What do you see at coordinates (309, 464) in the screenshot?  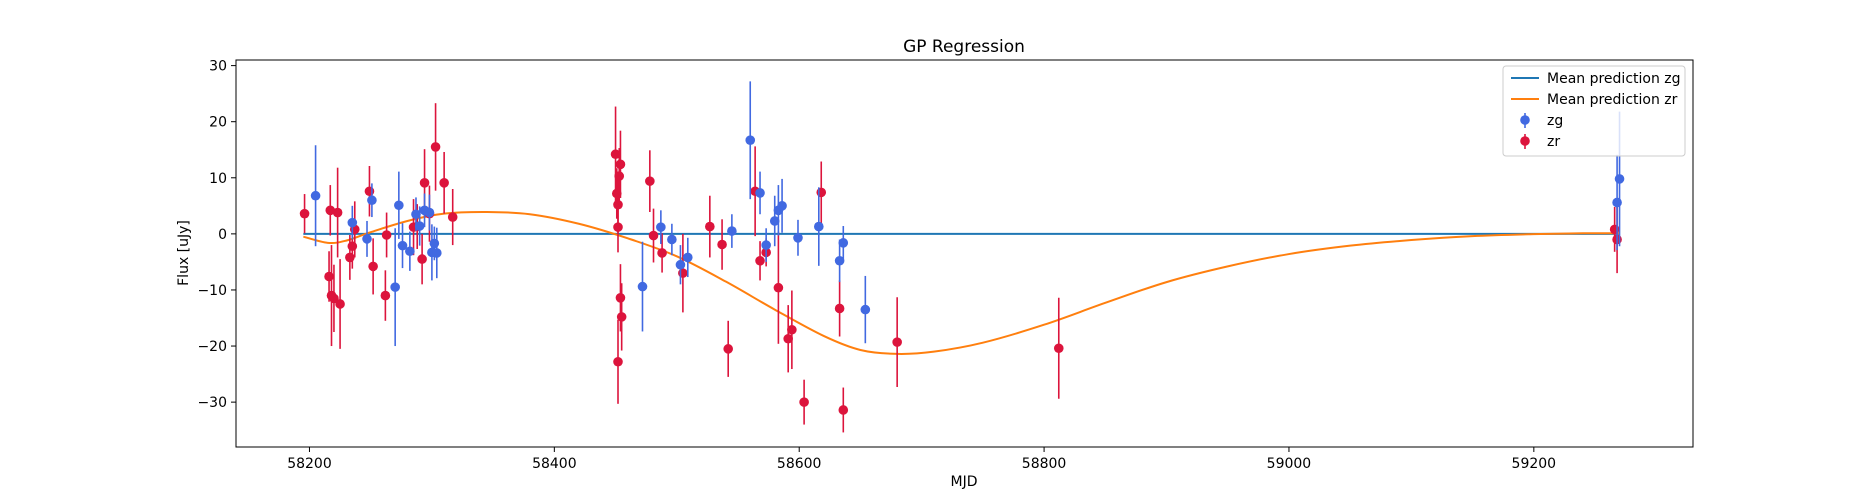 I see `x-tick-label: 58200` at bounding box center [309, 464].